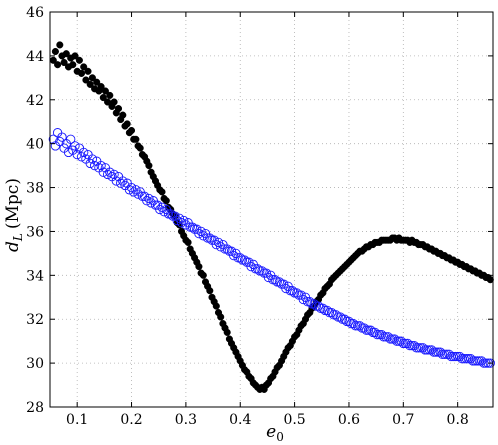 Image resolution: width=498 pixels, height=445 pixels. Describe the element at coordinates (35, 364) in the screenshot. I see `y-tick-label: 30` at that location.